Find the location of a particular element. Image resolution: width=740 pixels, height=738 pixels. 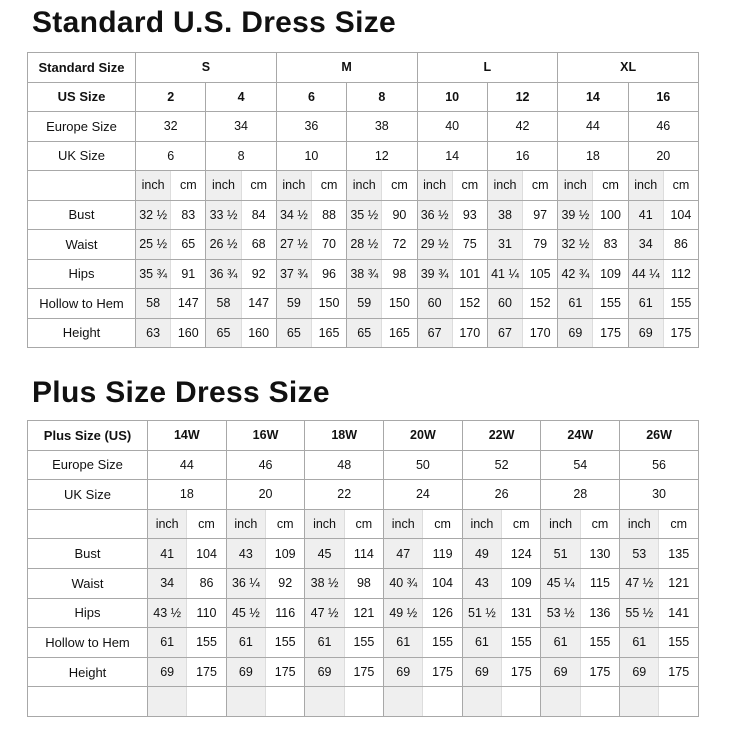

value-cell: 36 ¼ is located at coordinates (246, 583).